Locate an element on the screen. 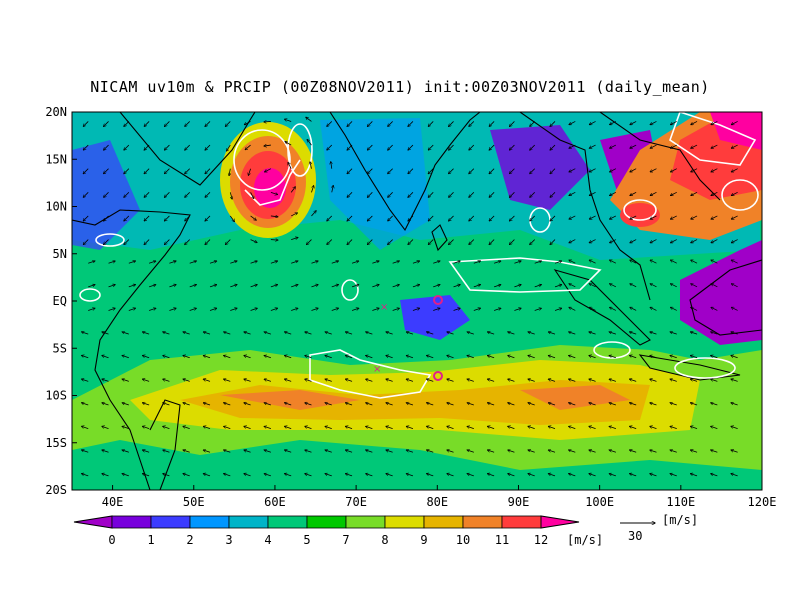  lon-tick-label: 100E is located at coordinates (599, 502).